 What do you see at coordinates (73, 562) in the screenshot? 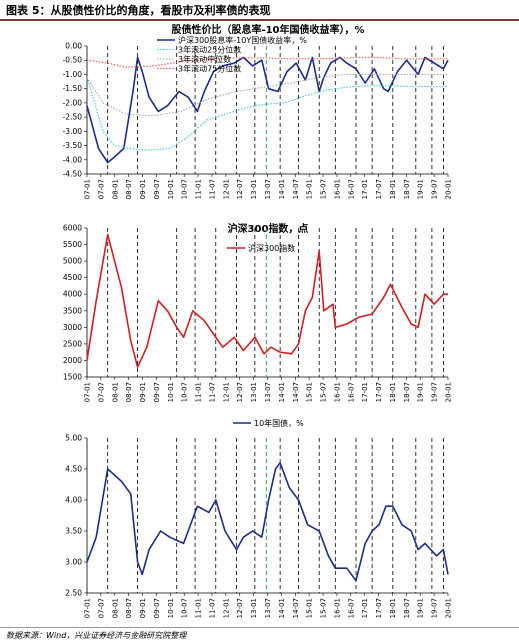
I see `y-tick-label: 3.00` at bounding box center [73, 562].